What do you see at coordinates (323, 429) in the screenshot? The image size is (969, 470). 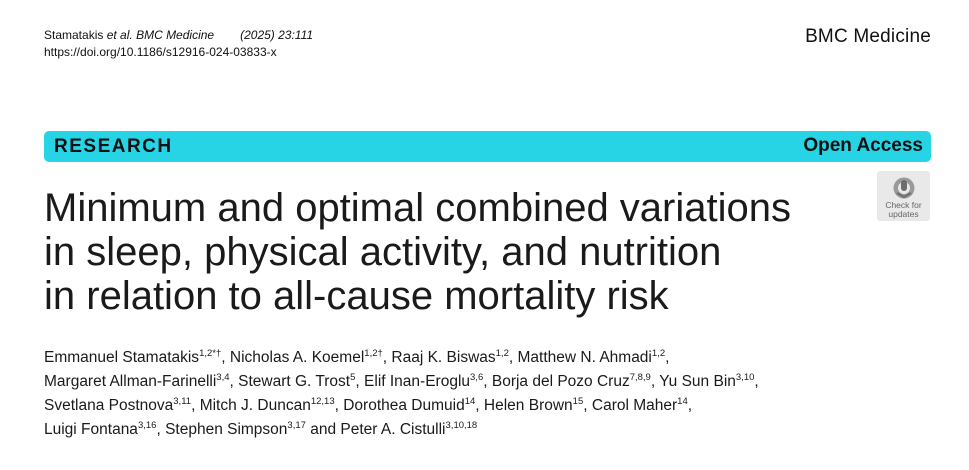 I see `author-separator: and` at bounding box center [323, 429].